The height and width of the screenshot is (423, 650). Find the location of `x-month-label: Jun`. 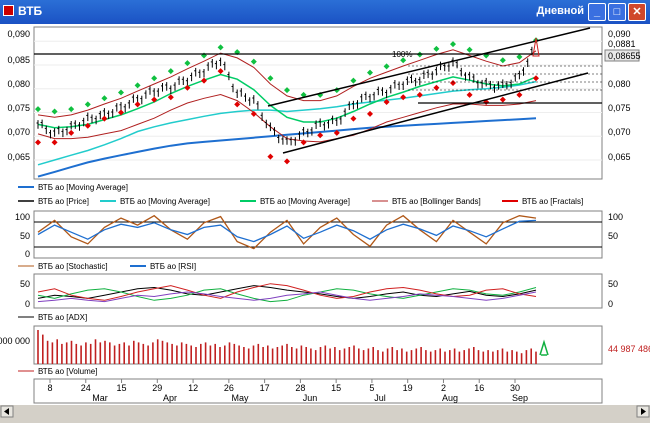

x-month-label: Jun is located at coordinates (310, 398).